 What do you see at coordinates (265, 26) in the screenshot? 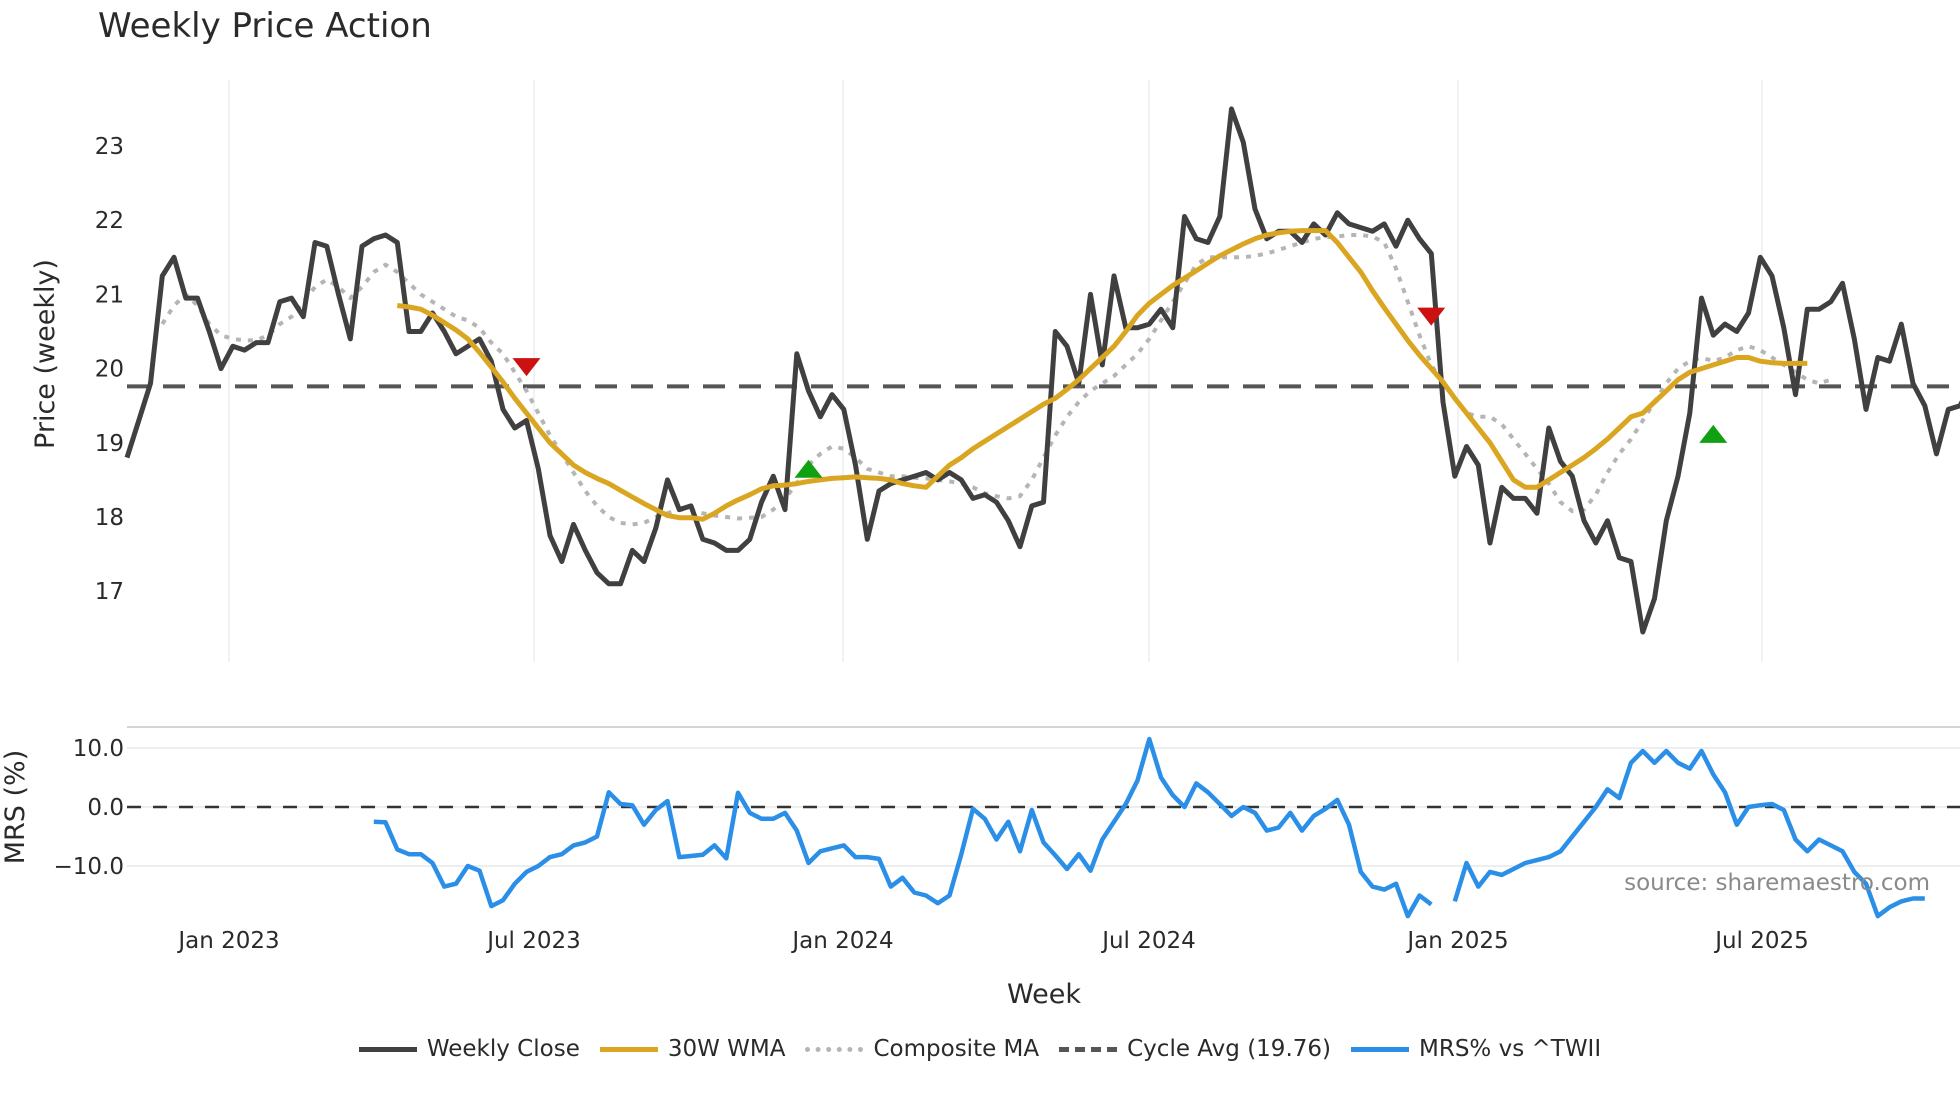
I see `chart-title: Weekly Price Action` at bounding box center [265, 26].